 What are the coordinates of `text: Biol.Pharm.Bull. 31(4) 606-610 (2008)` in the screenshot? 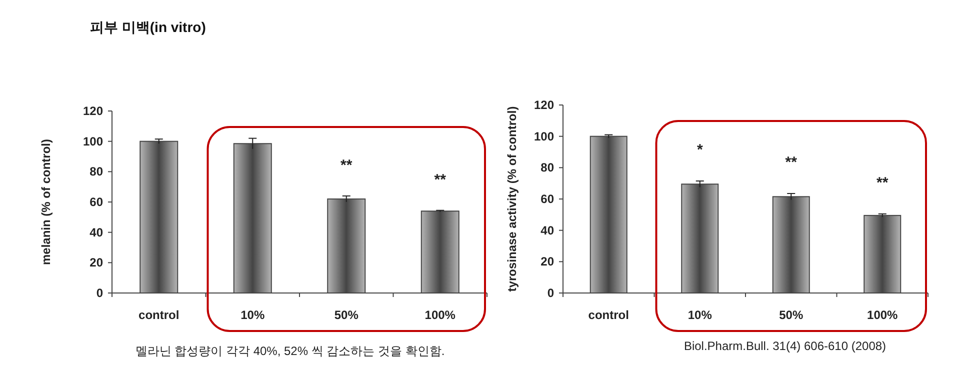 It's located at (785, 346).